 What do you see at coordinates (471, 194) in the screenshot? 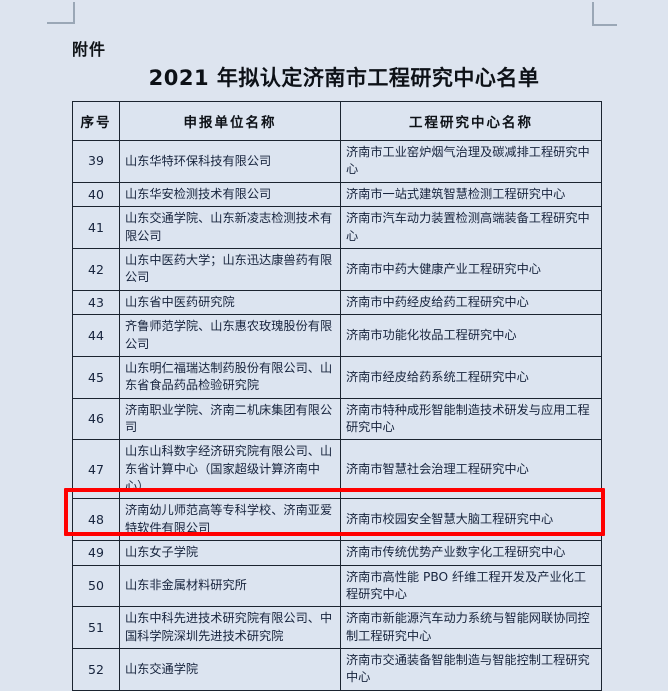
I see `cell-center-name: 济南市一站式建筑智慧检测工程研究中心` at bounding box center [471, 194].